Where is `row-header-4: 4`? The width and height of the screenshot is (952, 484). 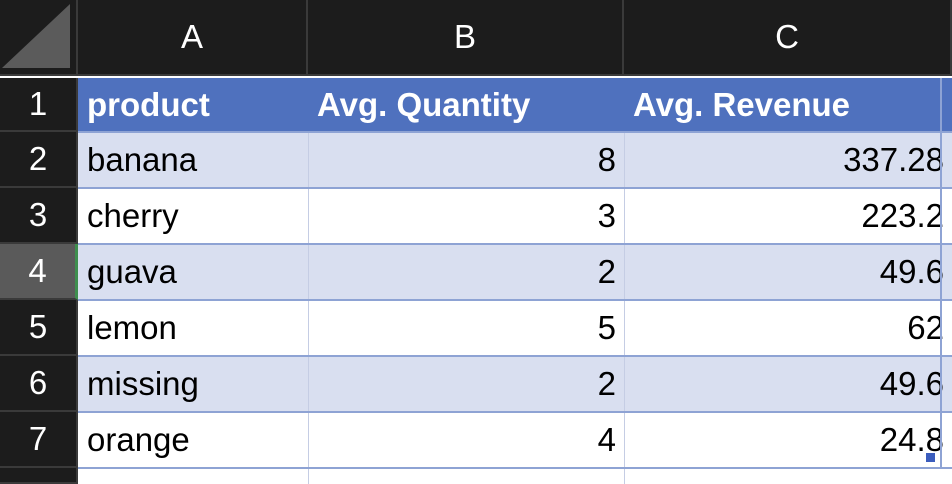 row-header-4: 4 is located at coordinates (39, 272).